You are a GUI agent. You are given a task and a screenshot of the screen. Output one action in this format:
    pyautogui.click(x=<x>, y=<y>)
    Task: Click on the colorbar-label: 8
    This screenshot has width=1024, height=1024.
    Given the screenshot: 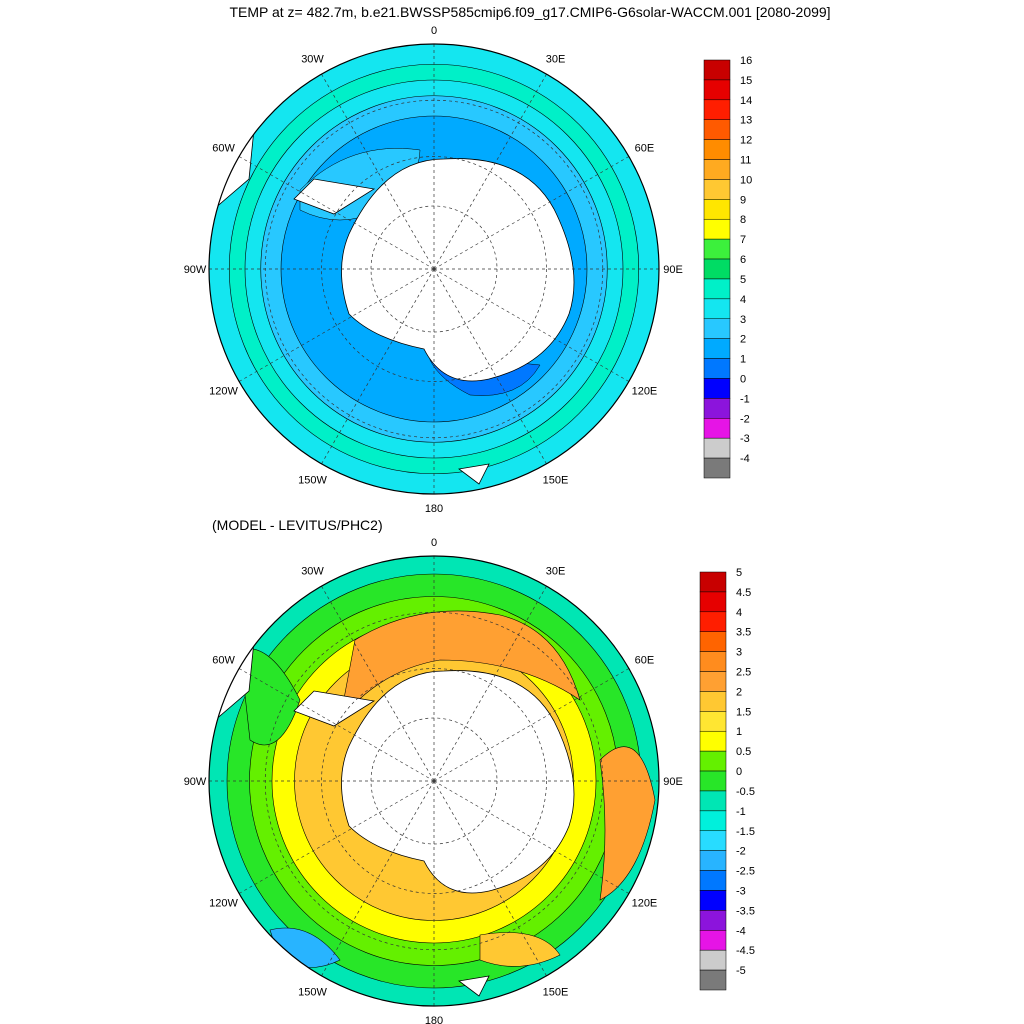 What is the action you would take?
    pyautogui.click(x=743, y=220)
    